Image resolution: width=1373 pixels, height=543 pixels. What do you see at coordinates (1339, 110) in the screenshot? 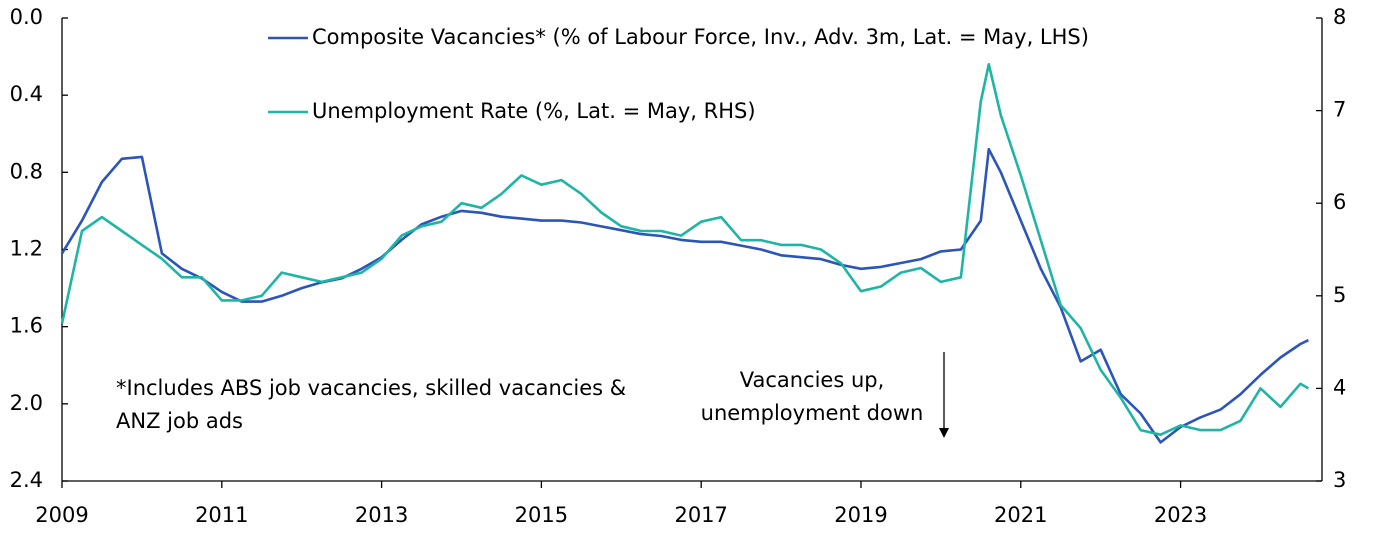
I see `y2-tick-label: 7` at bounding box center [1339, 110].